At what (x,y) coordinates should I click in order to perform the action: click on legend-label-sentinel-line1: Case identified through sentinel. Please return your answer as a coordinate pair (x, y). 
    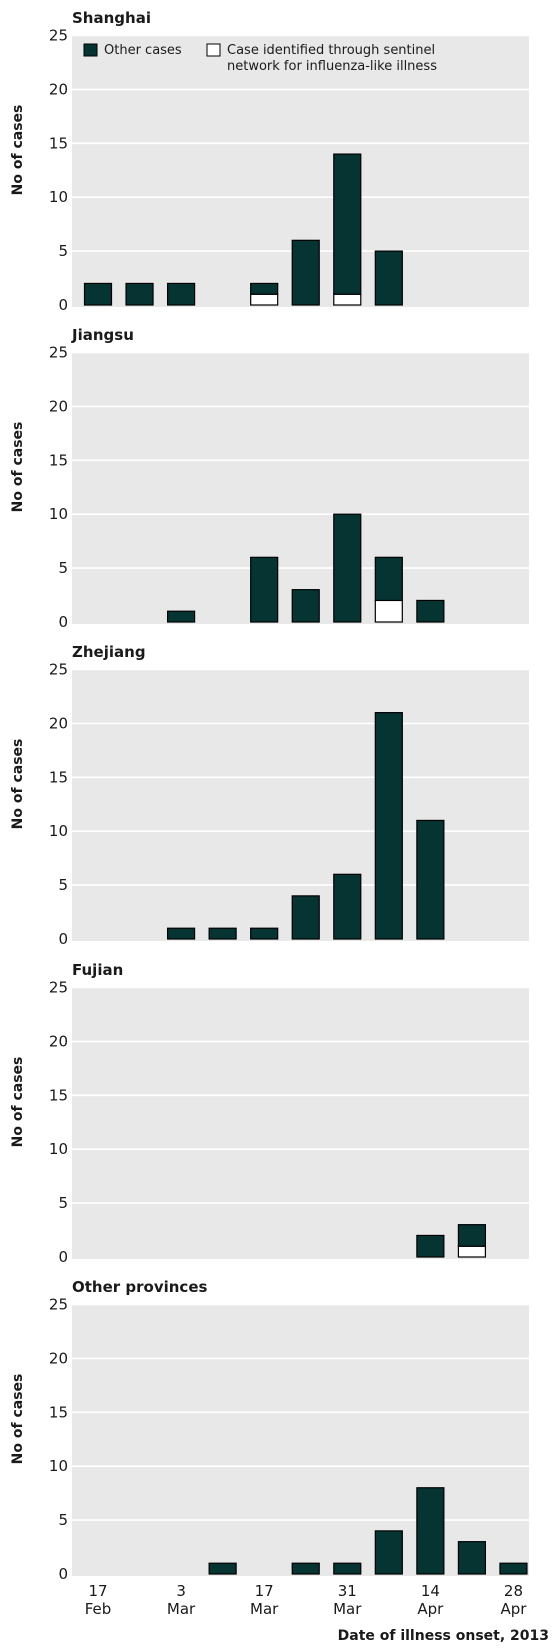
    Looking at the image, I should click on (331, 50).